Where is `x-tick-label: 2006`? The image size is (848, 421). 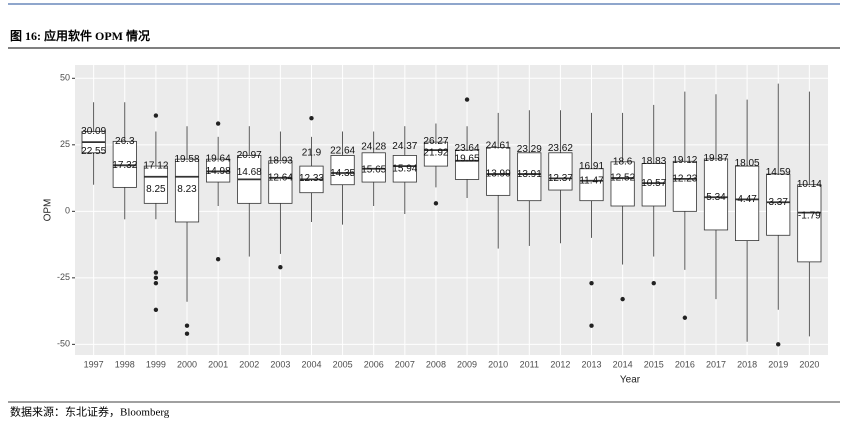
x-tick-label: 2006 is located at coordinates (374, 364).